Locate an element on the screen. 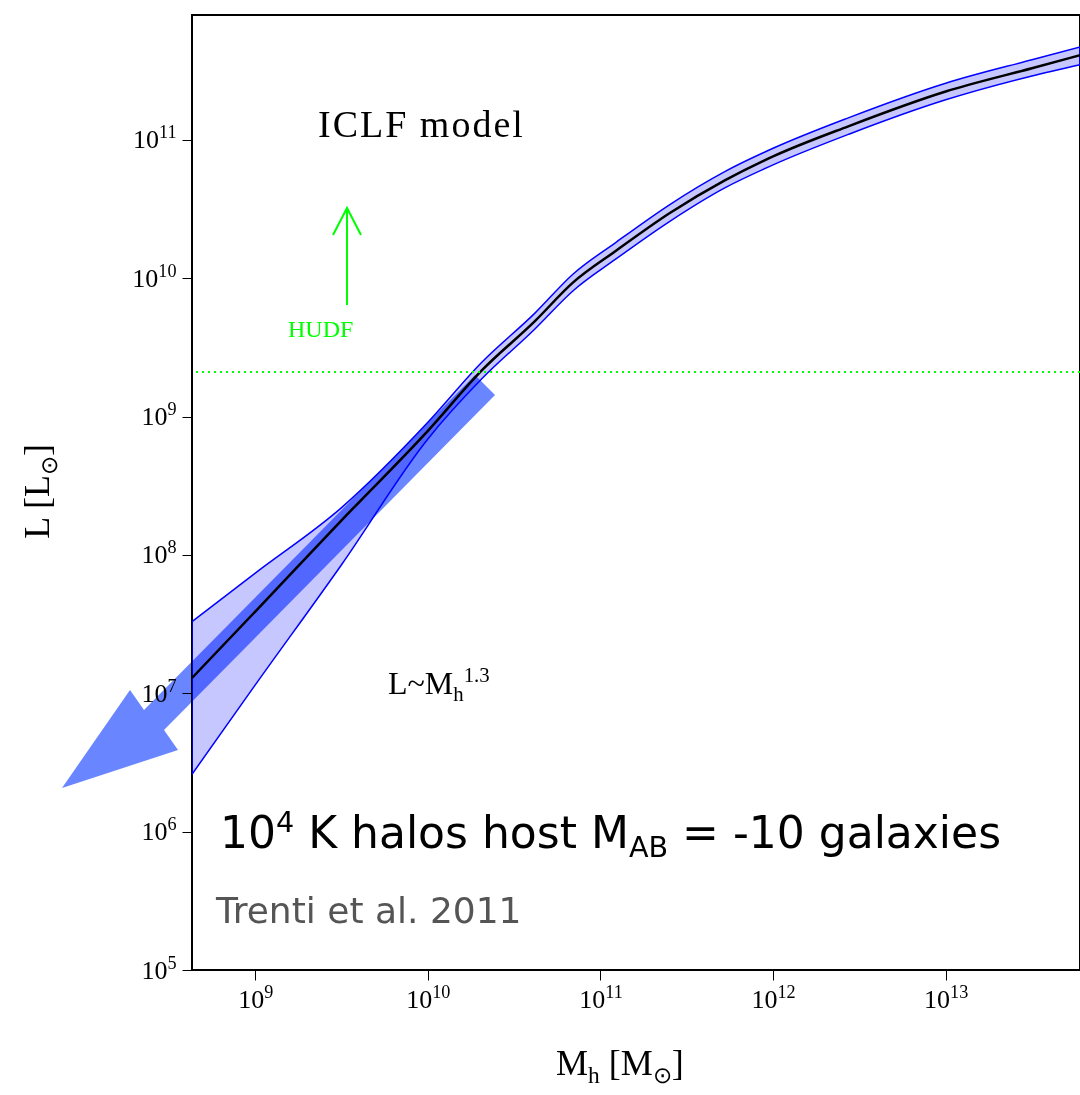 Image resolution: width=1080 pixels, height=1095 pixels. y-tick-label: 10$^{8}$ is located at coordinates (159, 553).